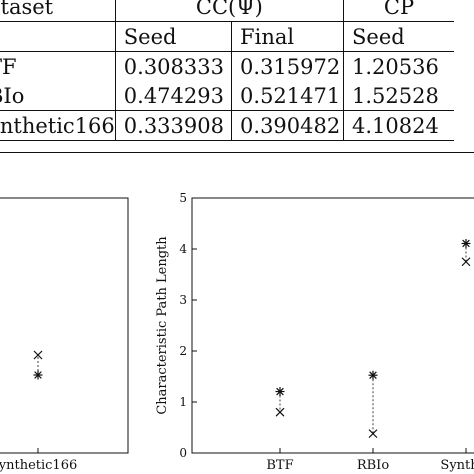 The image size is (474, 474). Describe the element at coordinates (398, 96) in the screenshot. I see `cell-cp-seed: 1.52528` at that location.